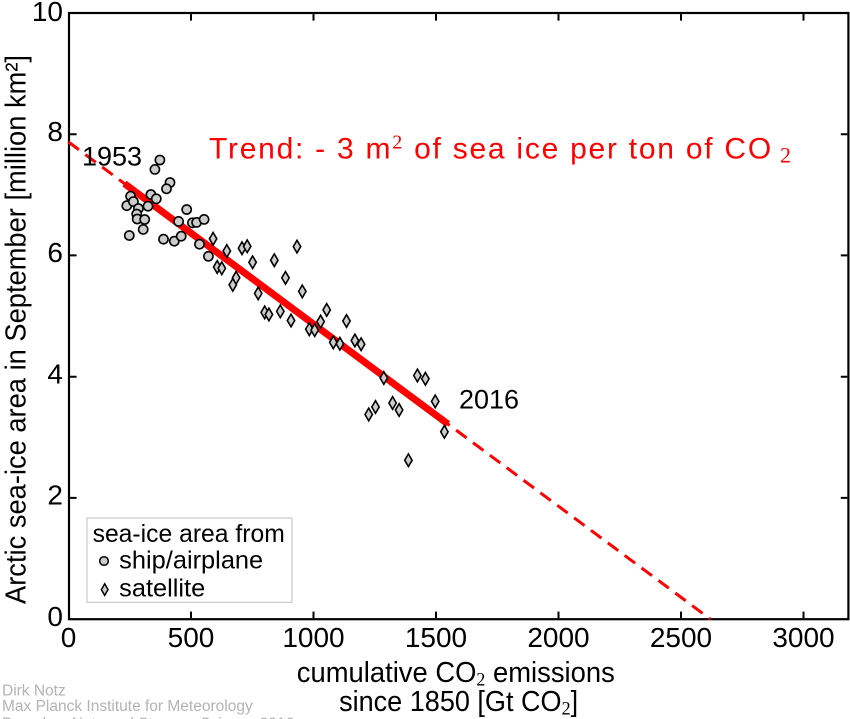 The height and width of the screenshot is (719, 850). Describe the element at coordinates (456, 674) in the screenshot. I see `svg-text: cumulative CO2 emissions` at that location.